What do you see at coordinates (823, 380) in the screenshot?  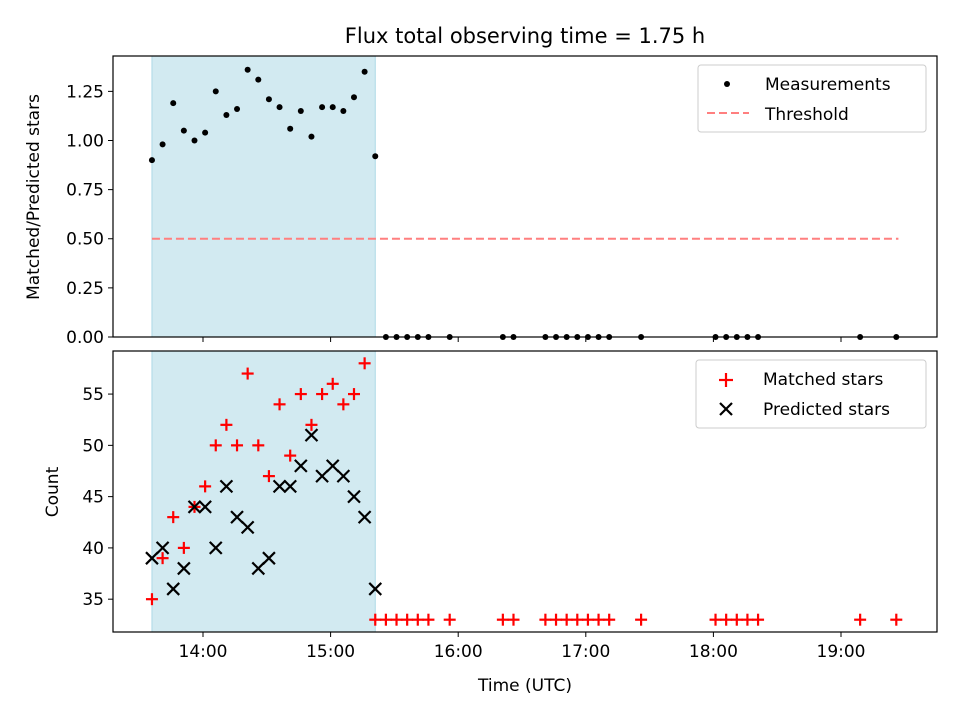 I see `legend-matched-label: Matched stars` at bounding box center [823, 380].